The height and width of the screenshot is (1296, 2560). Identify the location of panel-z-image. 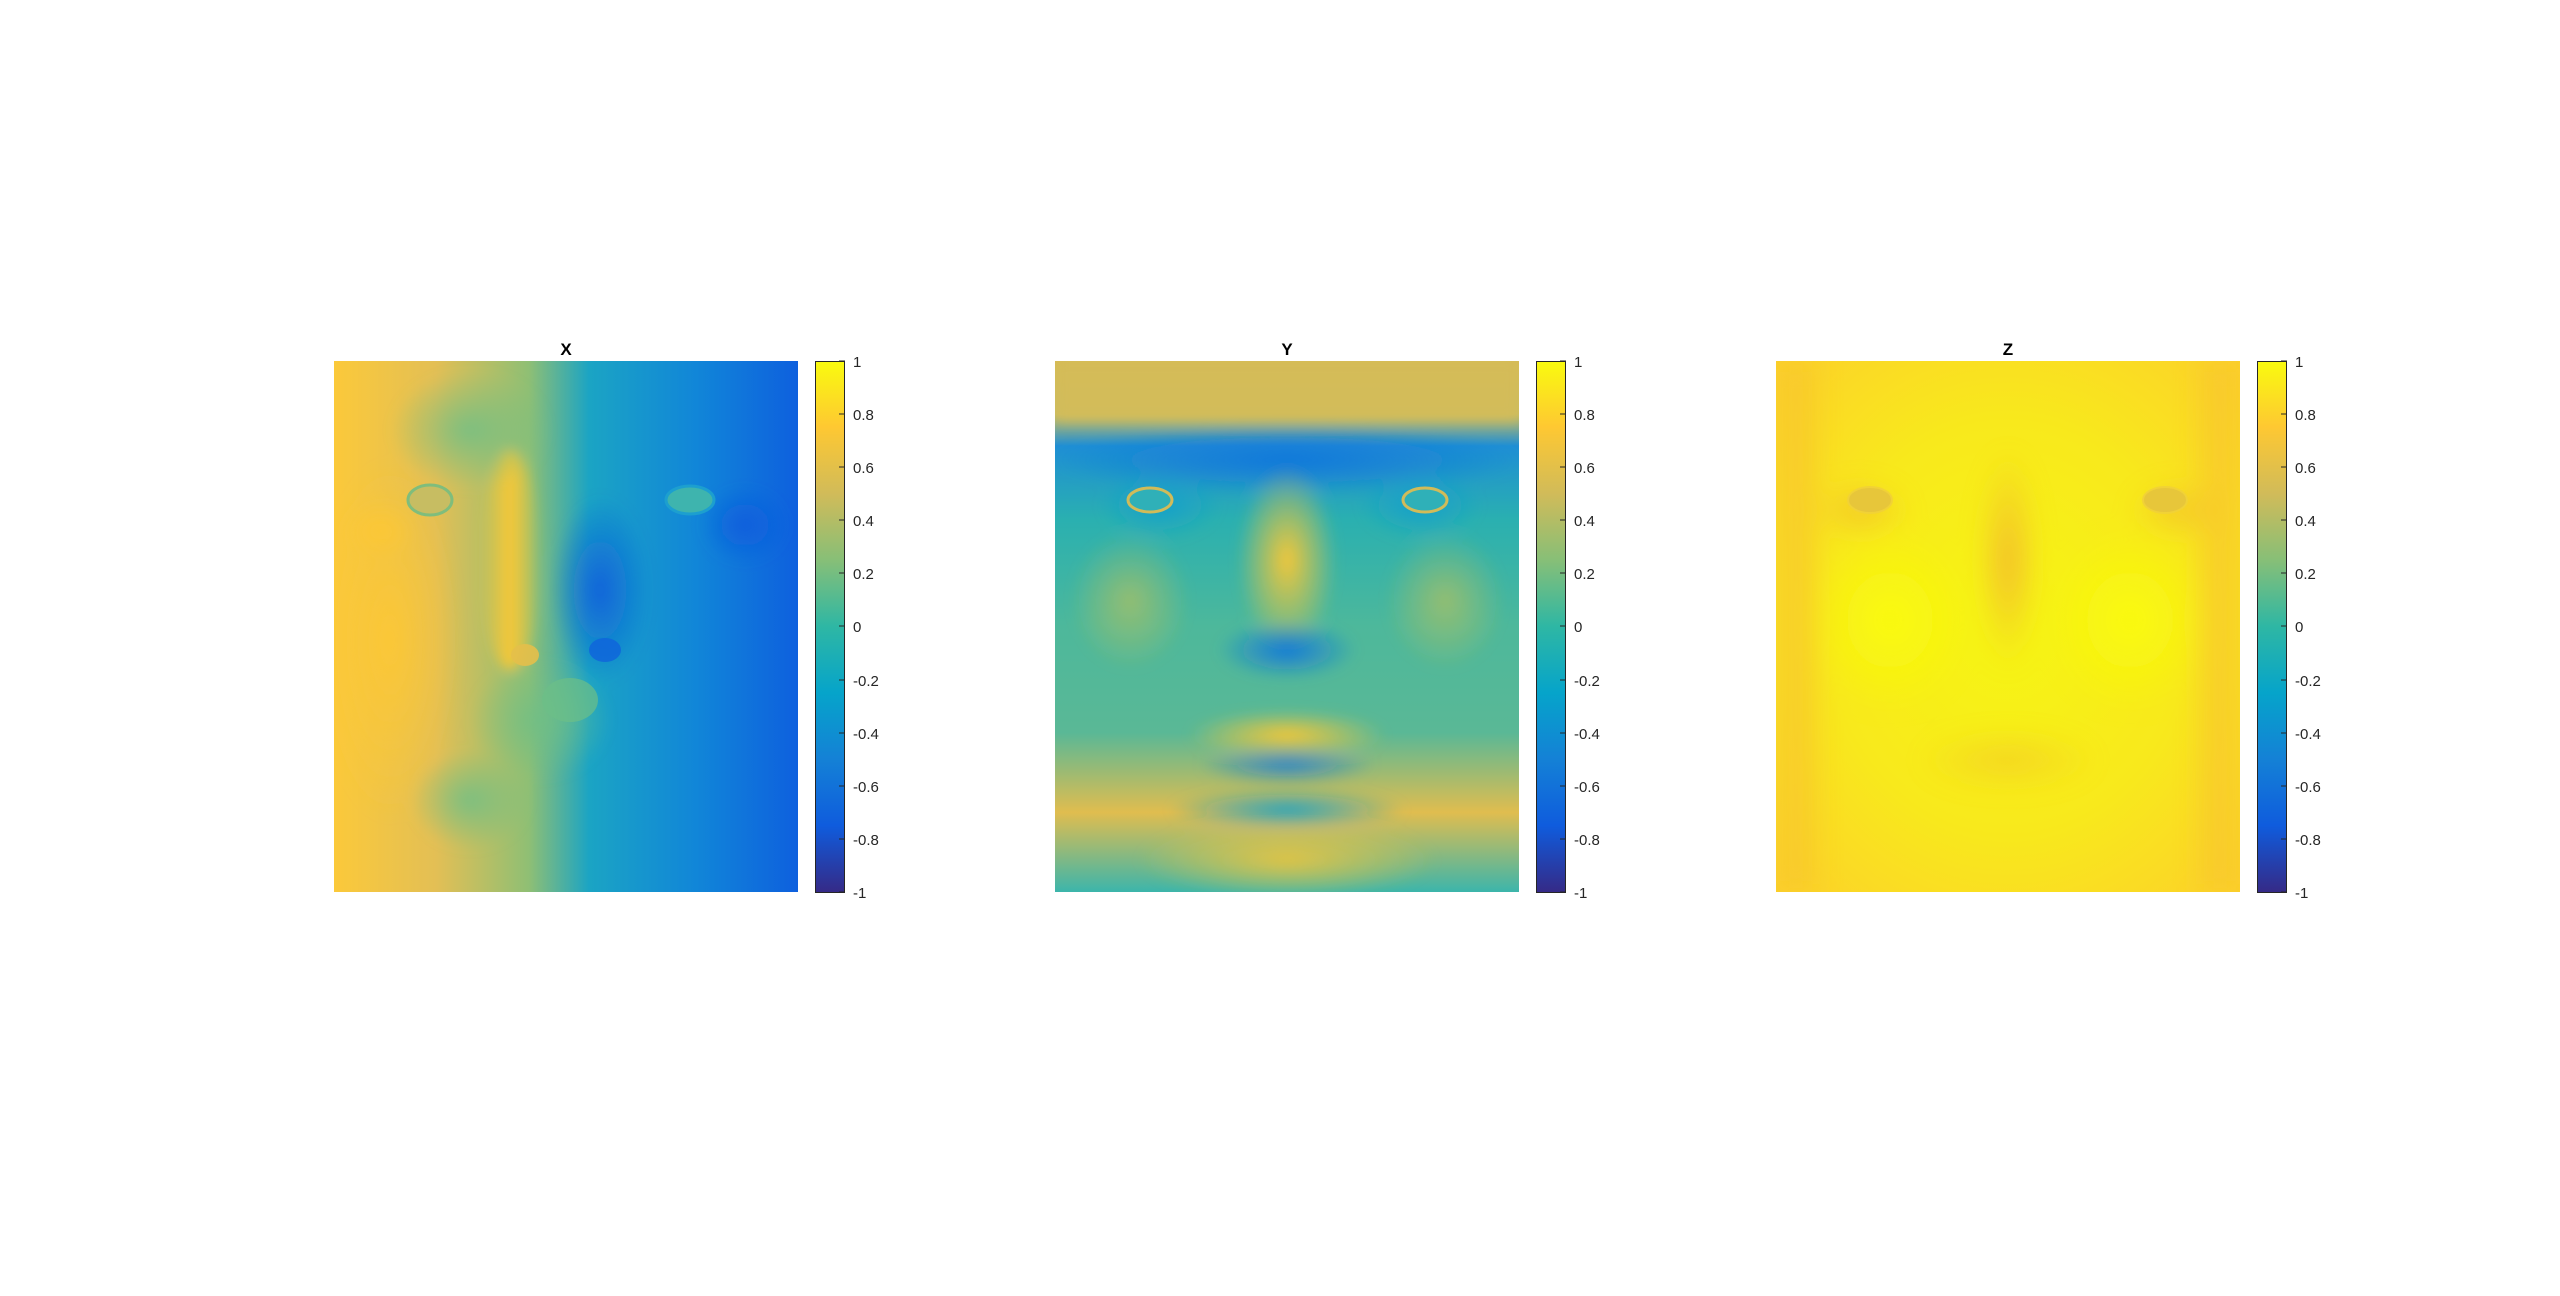
(2008, 626).